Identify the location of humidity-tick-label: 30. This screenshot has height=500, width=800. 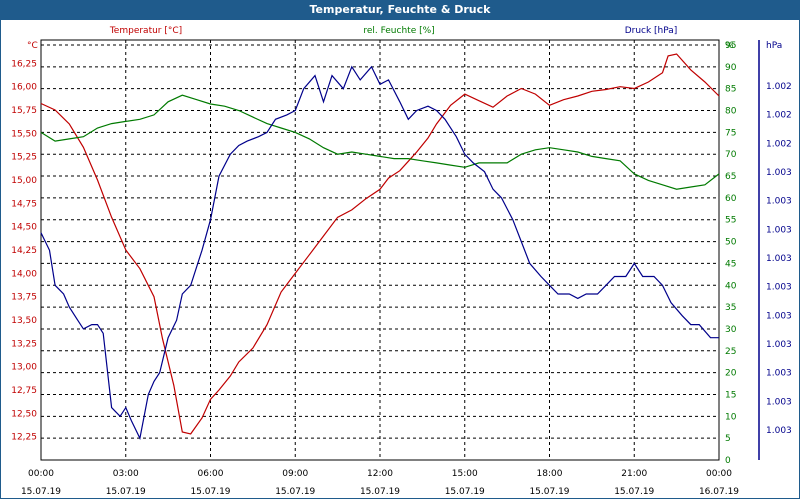
(731, 330).